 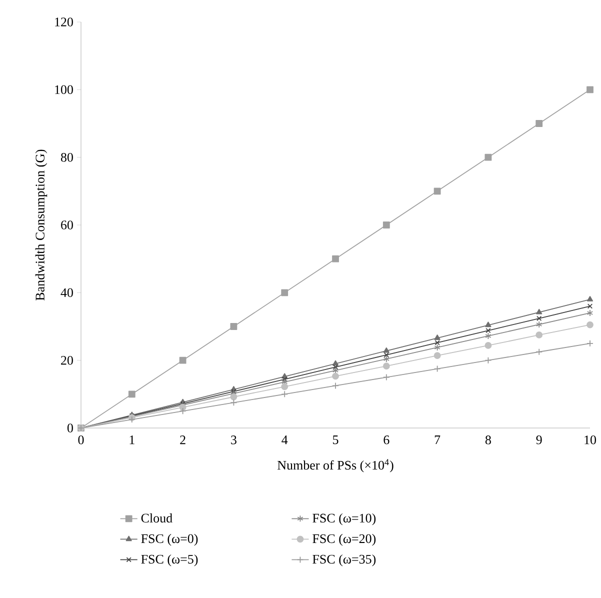 What do you see at coordinates (169, 540) in the screenshot?
I see `legend-label: FSC (ω=0)` at bounding box center [169, 540].